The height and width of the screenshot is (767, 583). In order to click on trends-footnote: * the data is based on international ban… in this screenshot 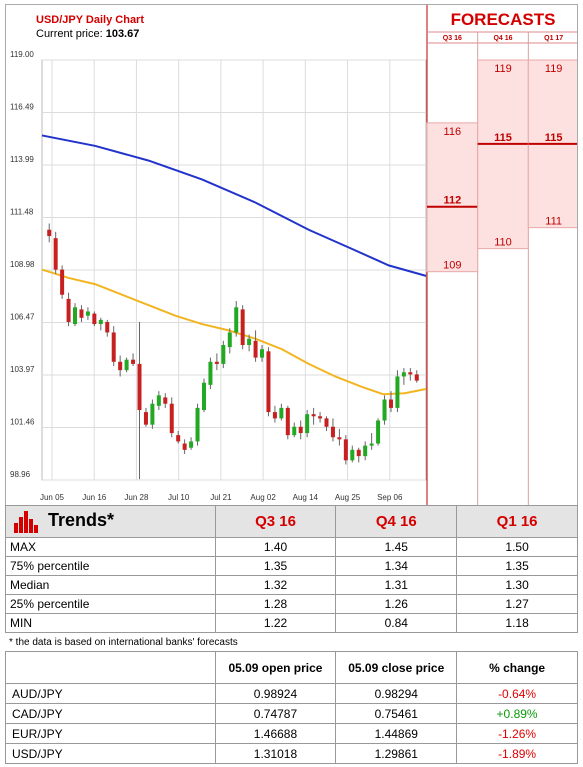, I will do `click(123, 642)`.